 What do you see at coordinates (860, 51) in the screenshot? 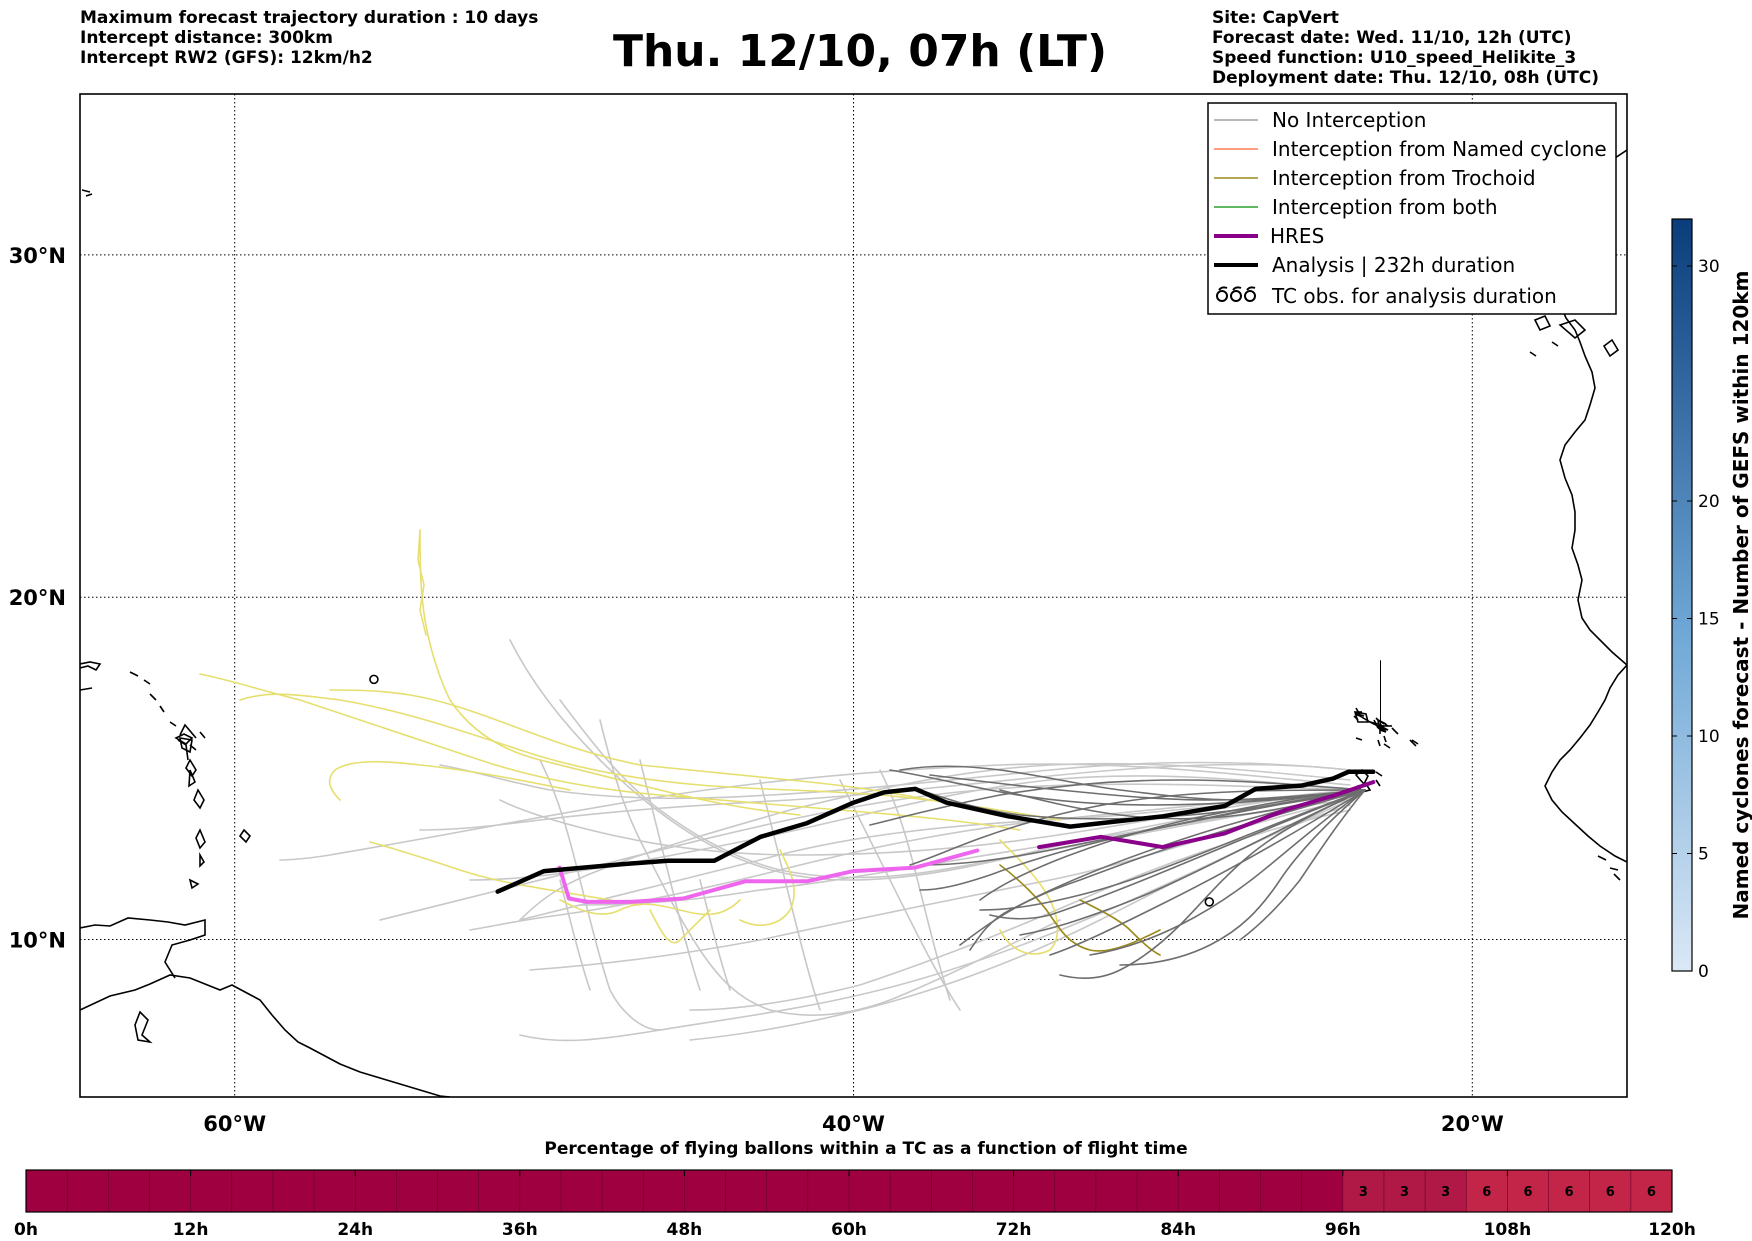
I see `page-title: Thu. 12/10, 07h (LT)` at bounding box center [860, 51].